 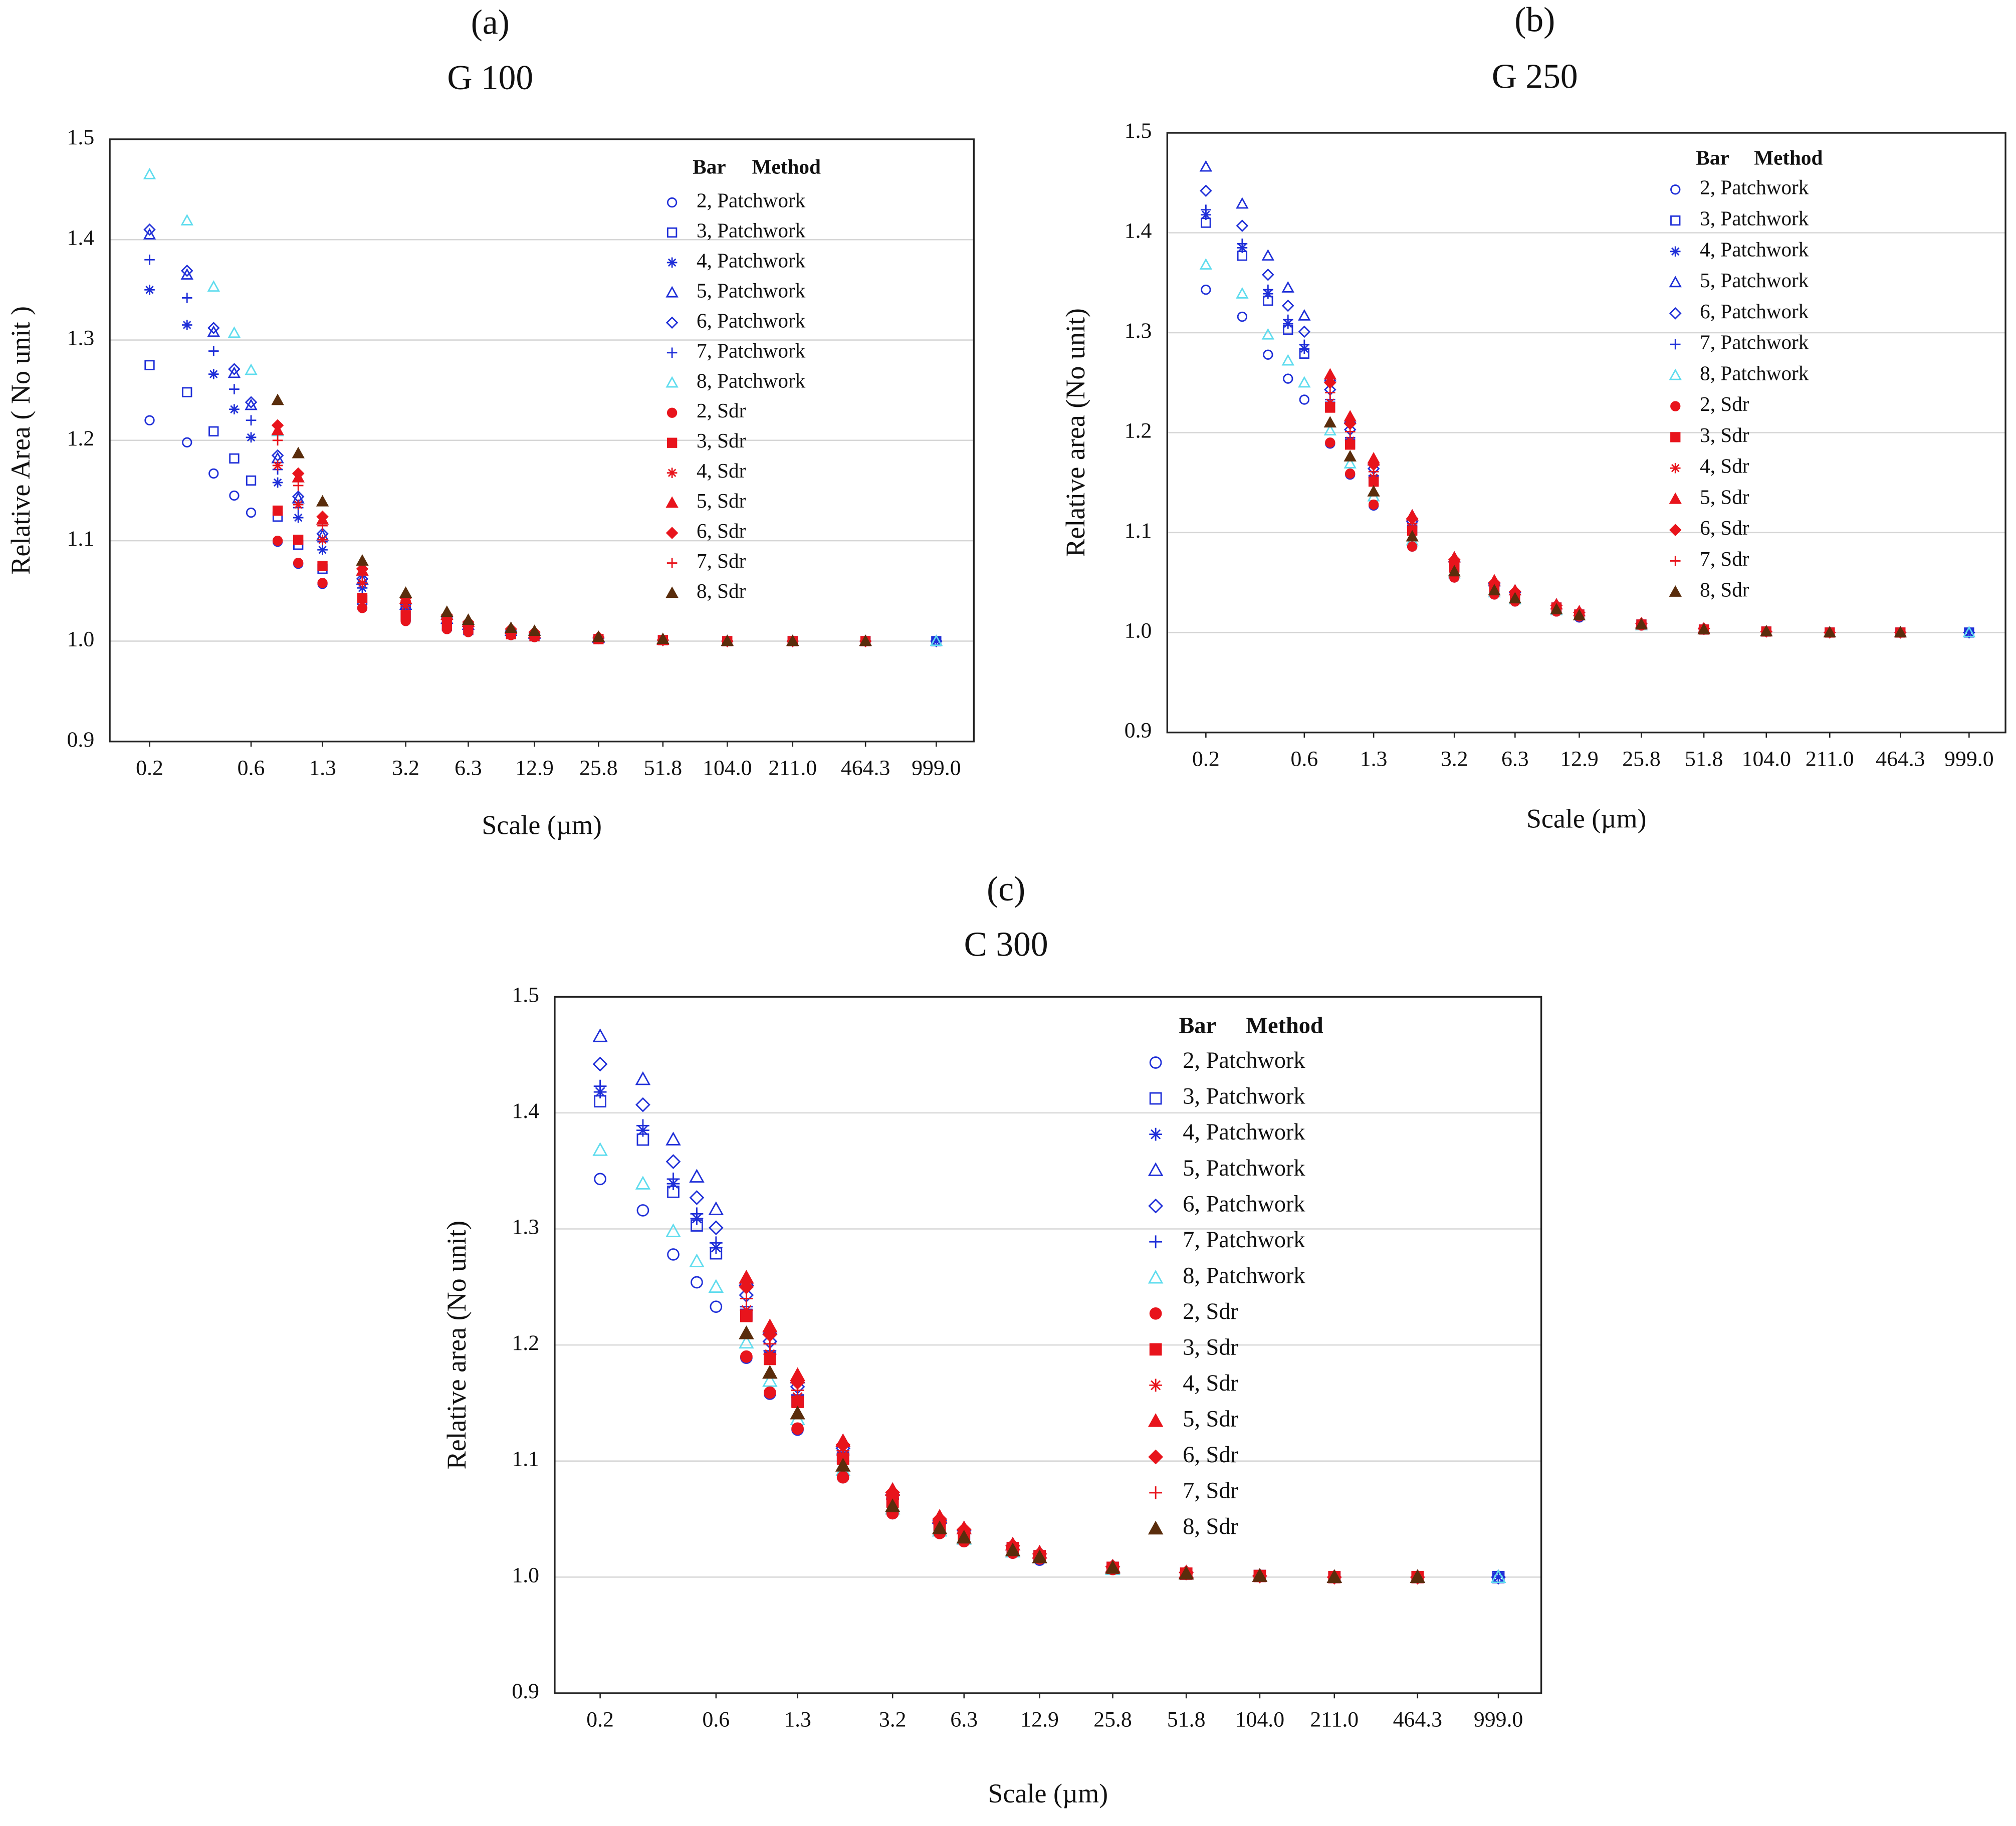 What do you see at coordinates (1498, 1720) in the screenshot?
I see `x-tick-label: 999.0` at bounding box center [1498, 1720].